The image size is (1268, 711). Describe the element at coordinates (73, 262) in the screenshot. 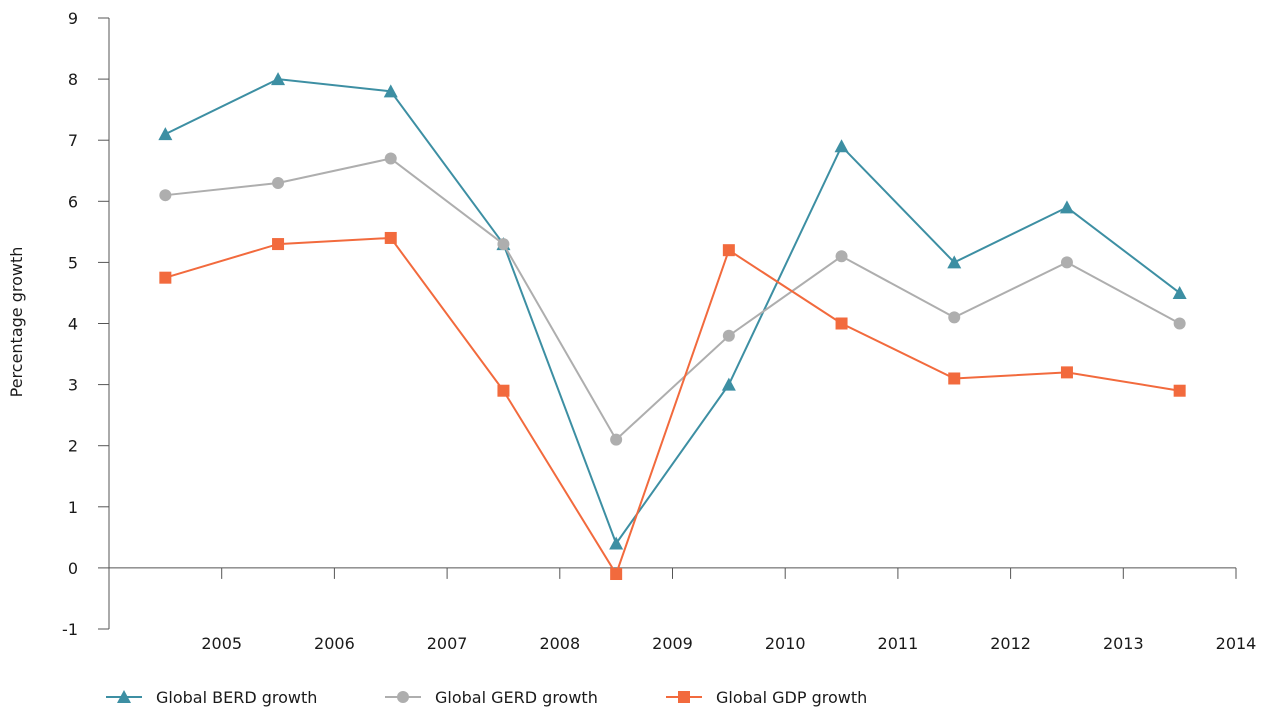

I see `y-tick-label: 5` at that location.